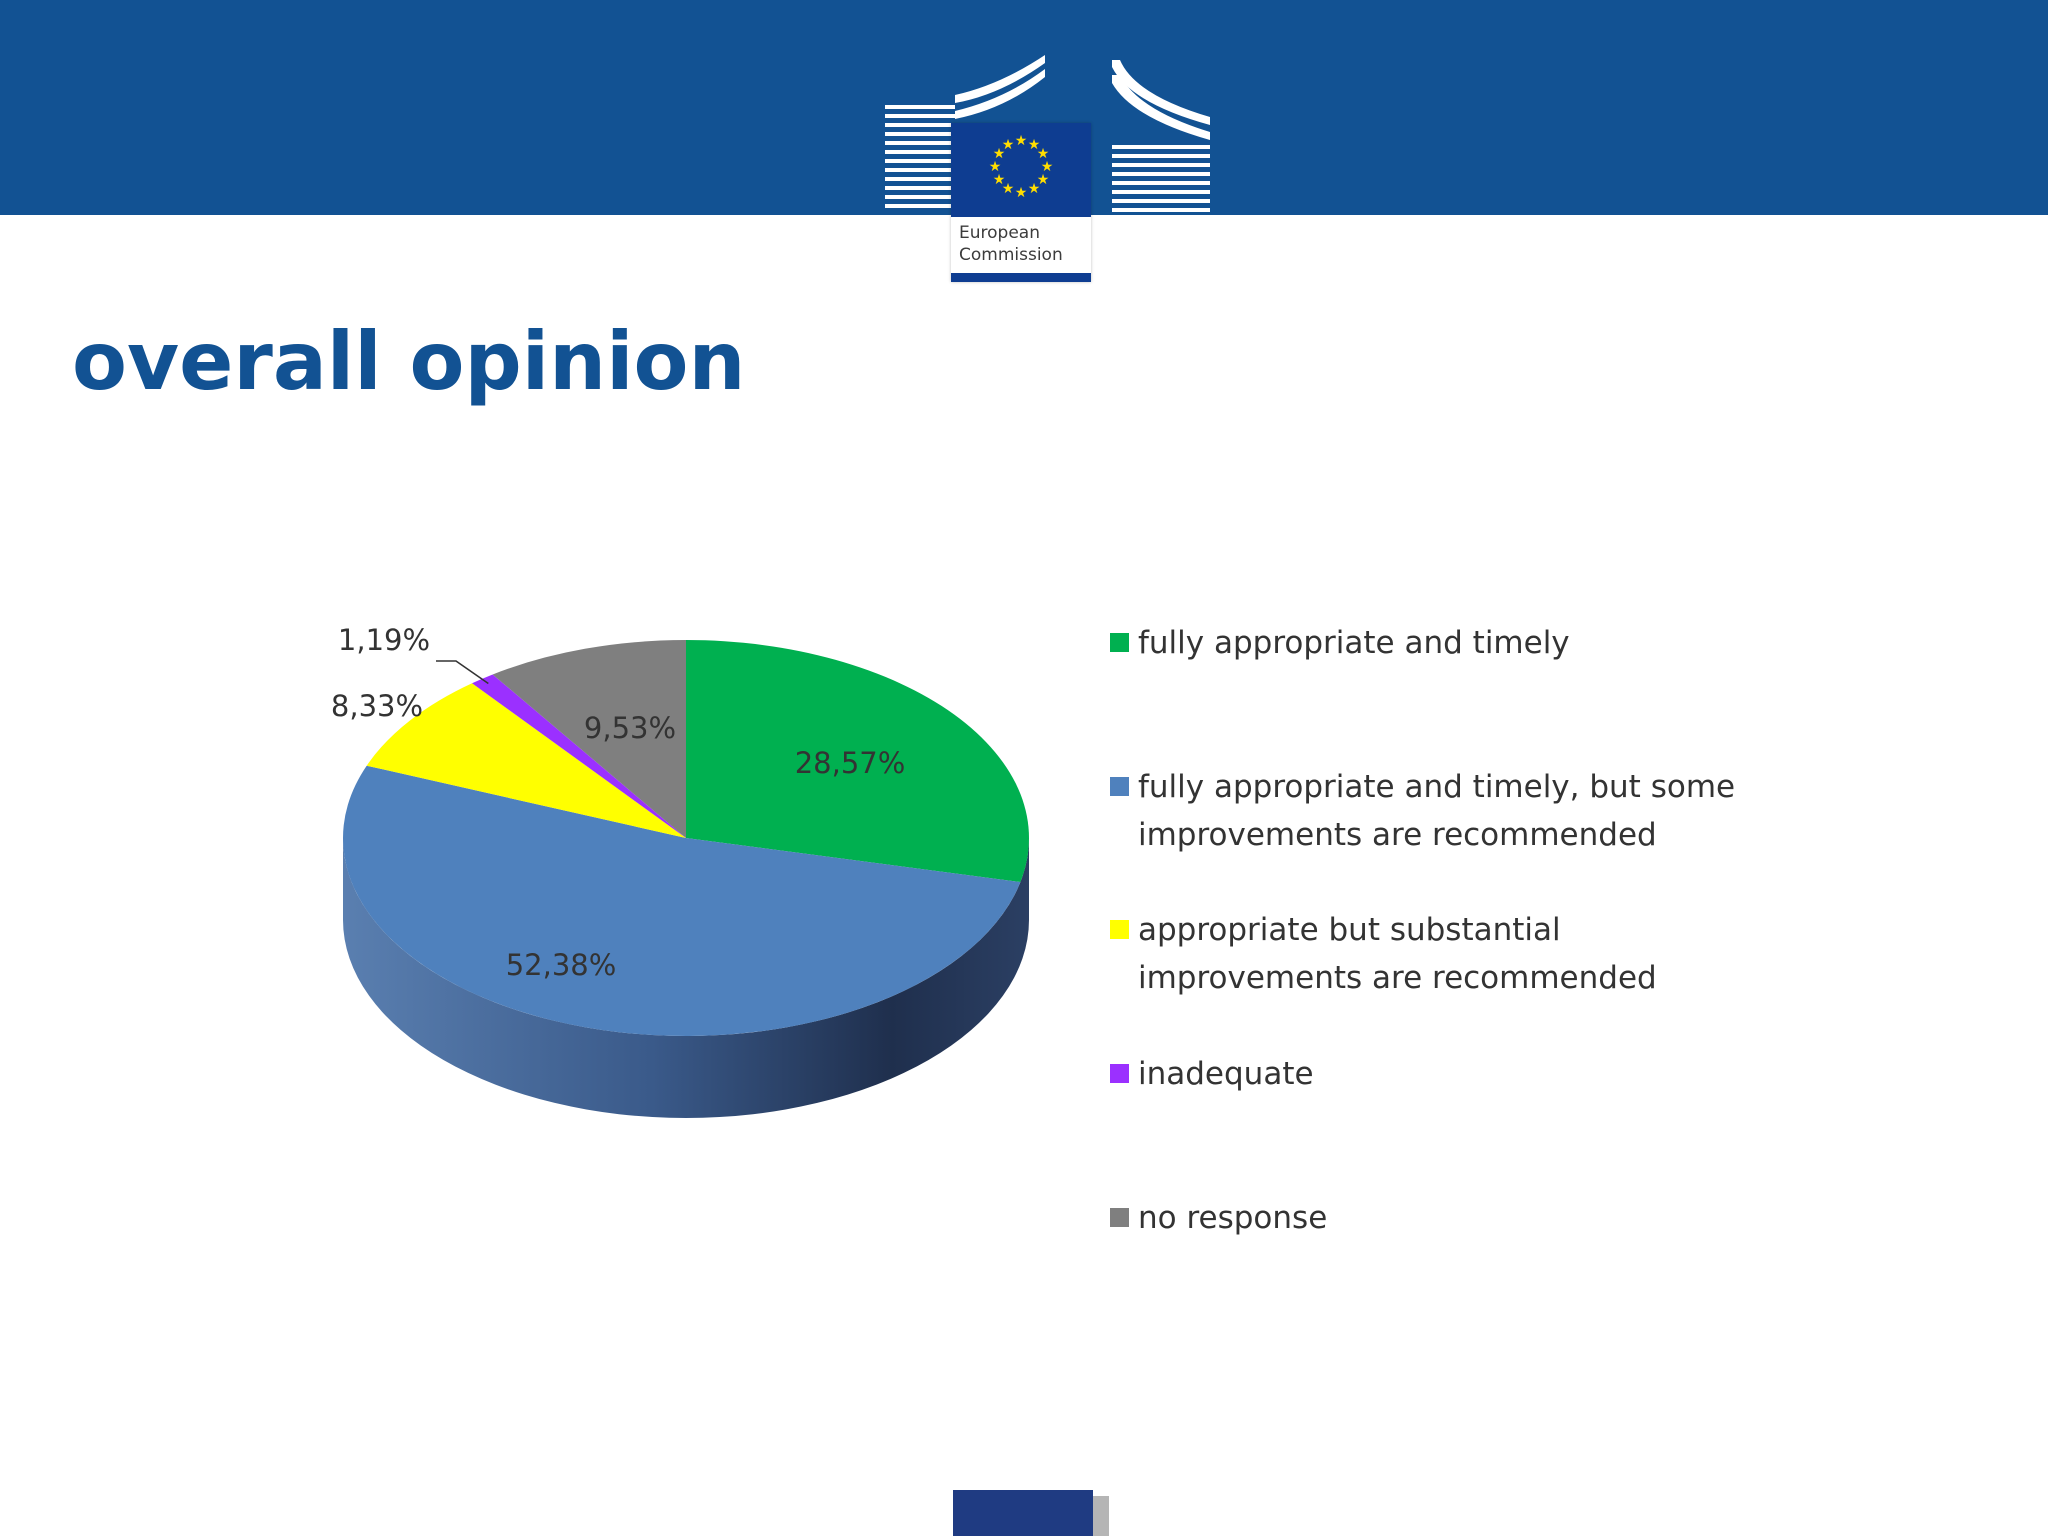 The image size is (2048, 1536). What do you see at coordinates (850, 763) in the screenshot?
I see `slice-label-1: 28,57%` at bounding box center [850, 763].